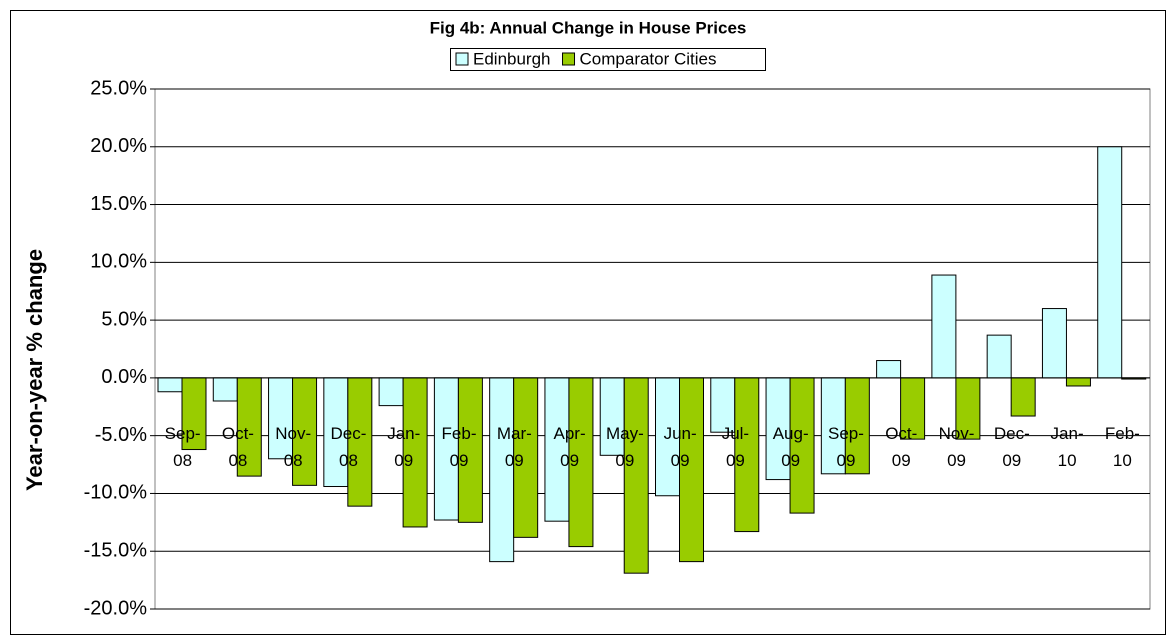 The height and width of the screenshot is (639, 1176). Describe the element at coordinates (403, 447) in the screenshot. I see `x-tick-label: Jan-09` at that location.